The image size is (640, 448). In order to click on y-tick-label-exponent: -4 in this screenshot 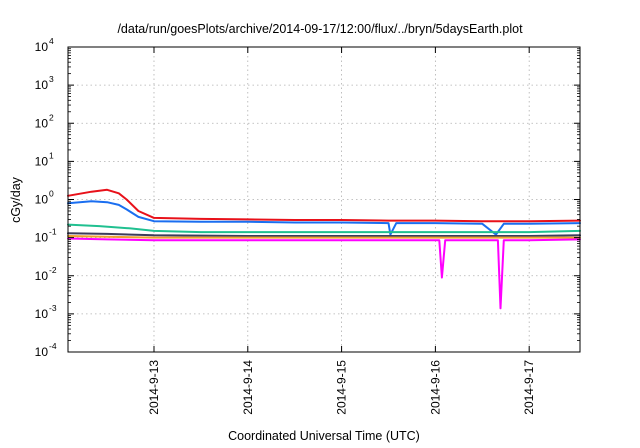, I will do `click(53, 346)`.